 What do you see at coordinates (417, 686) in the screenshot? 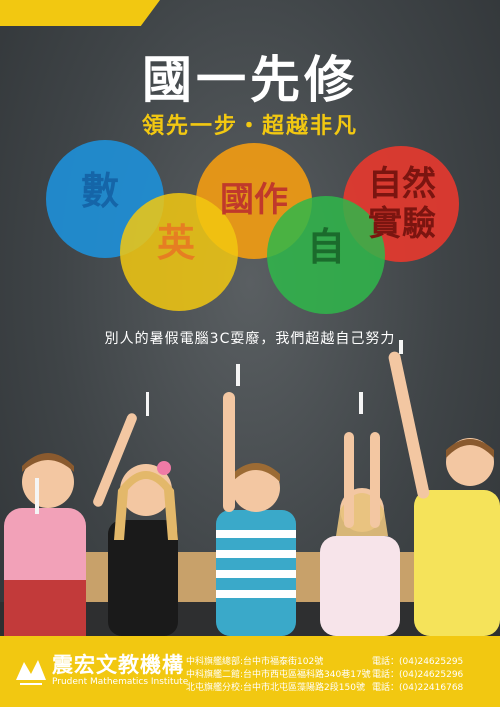
I see `branch-phone-3: 電話：(04)22416768` at bounding box center [417, 686].